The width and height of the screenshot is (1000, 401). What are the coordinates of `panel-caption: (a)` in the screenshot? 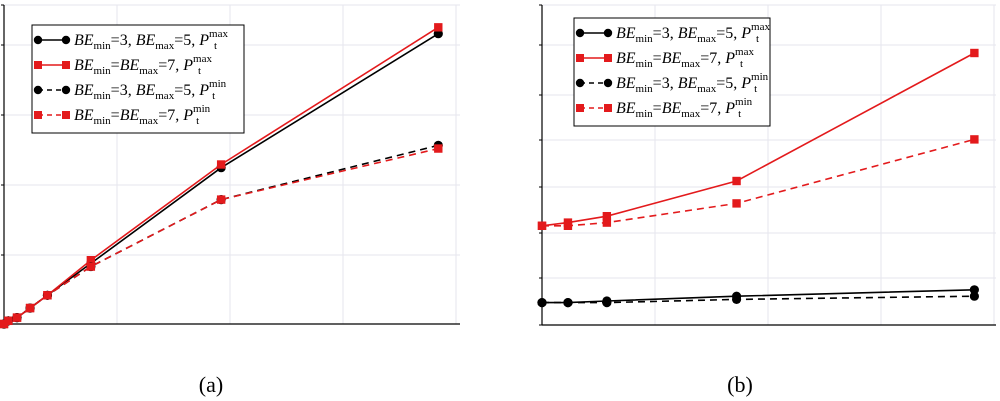 It's located at (211, 384).